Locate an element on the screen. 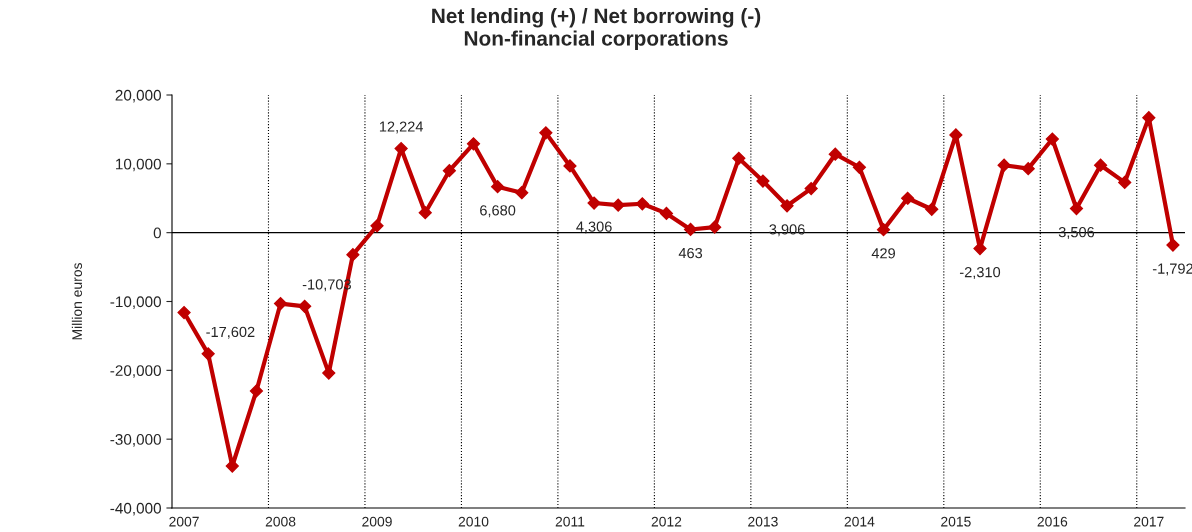 This screenshot has height=532, width=1192. data-label: 429 is located at coordinates (883, 253).